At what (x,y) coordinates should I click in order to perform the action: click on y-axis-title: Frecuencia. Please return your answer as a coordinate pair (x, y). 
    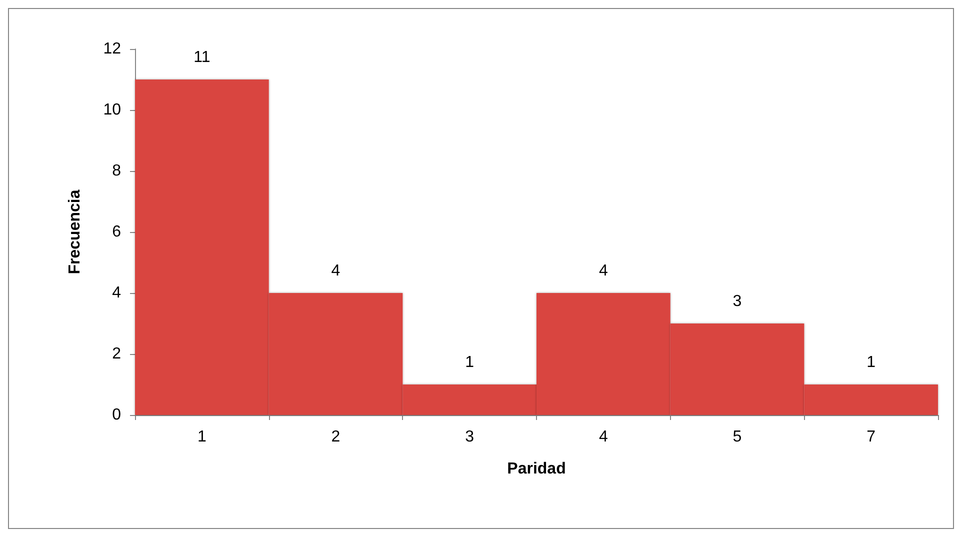
    Looking at the image, I should click on (75, 232).